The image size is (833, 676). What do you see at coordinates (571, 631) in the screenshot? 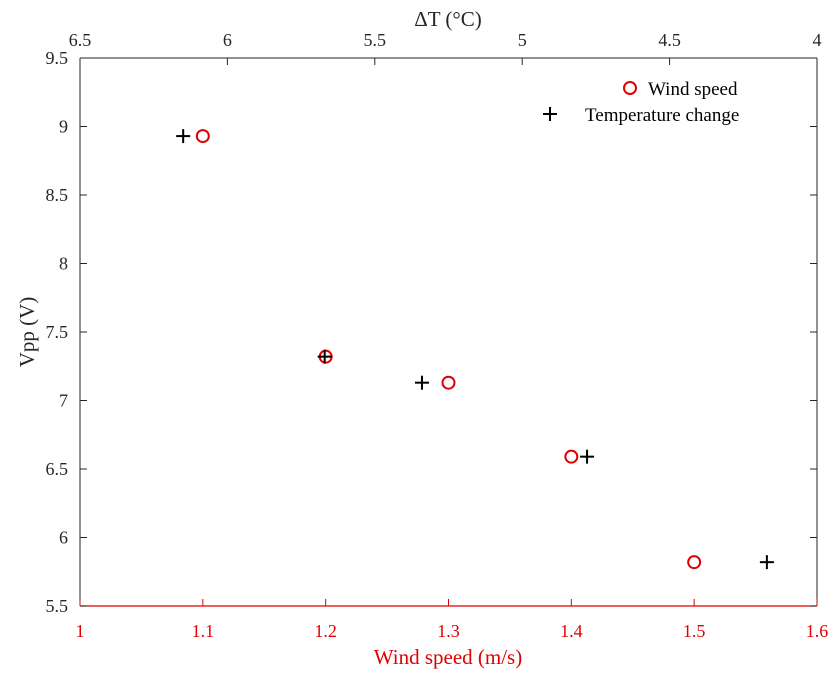
I see `x-tick-label: 1.4` at bounding box center [571, 631].